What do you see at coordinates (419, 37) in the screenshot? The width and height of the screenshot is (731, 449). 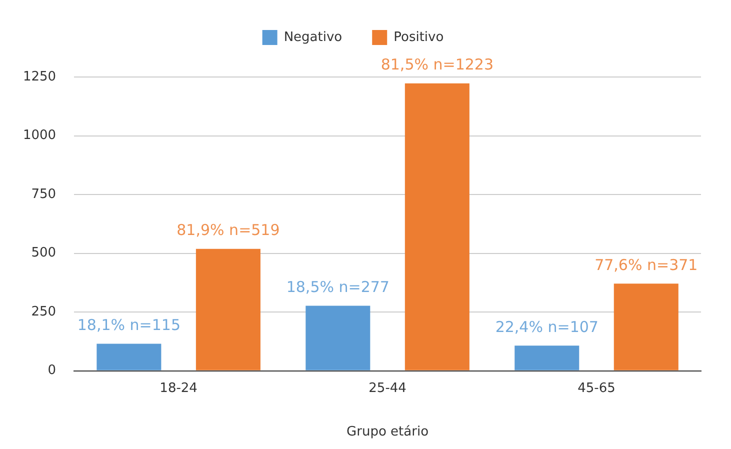 I see `legend-label: Positivo` at bounding box center [419, 37].